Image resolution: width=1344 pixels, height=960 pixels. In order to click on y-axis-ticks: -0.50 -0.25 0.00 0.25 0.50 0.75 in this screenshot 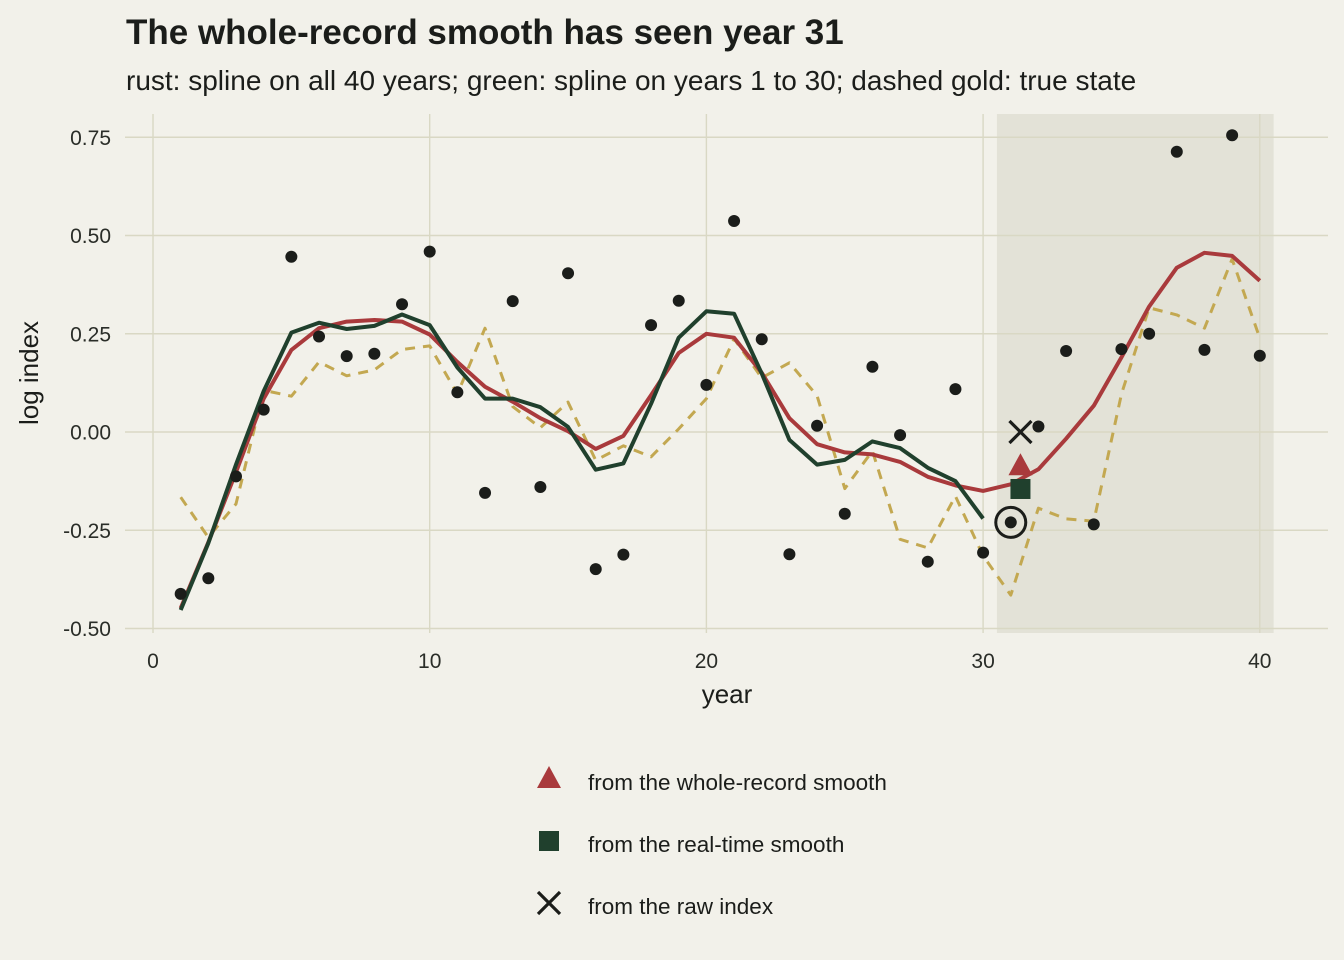, I will do `click(87, 384)`.